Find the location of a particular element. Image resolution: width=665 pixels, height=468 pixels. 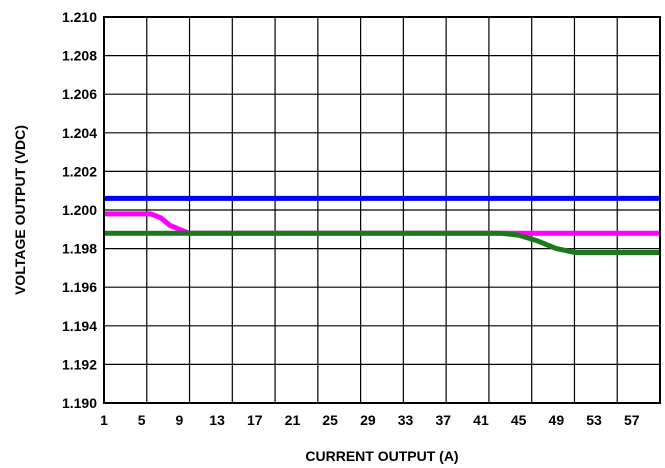

y-axis-label: VOLTAGE OUTPUT (VDC) is located at coordinates (20, 210).